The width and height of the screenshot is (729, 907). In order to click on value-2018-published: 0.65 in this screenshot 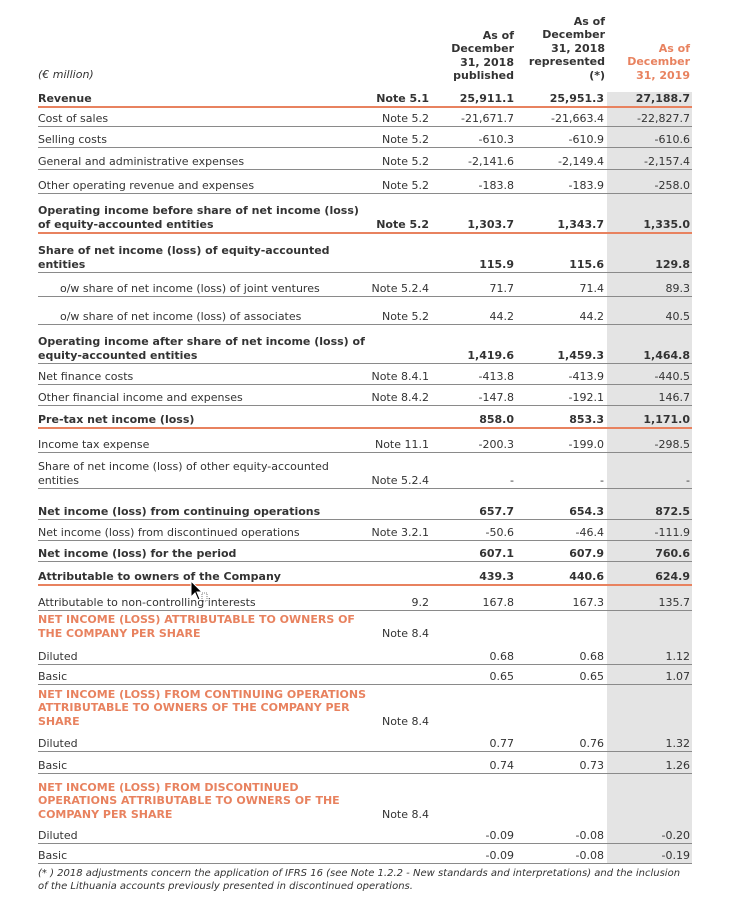, I will do `click(502, 676)`.